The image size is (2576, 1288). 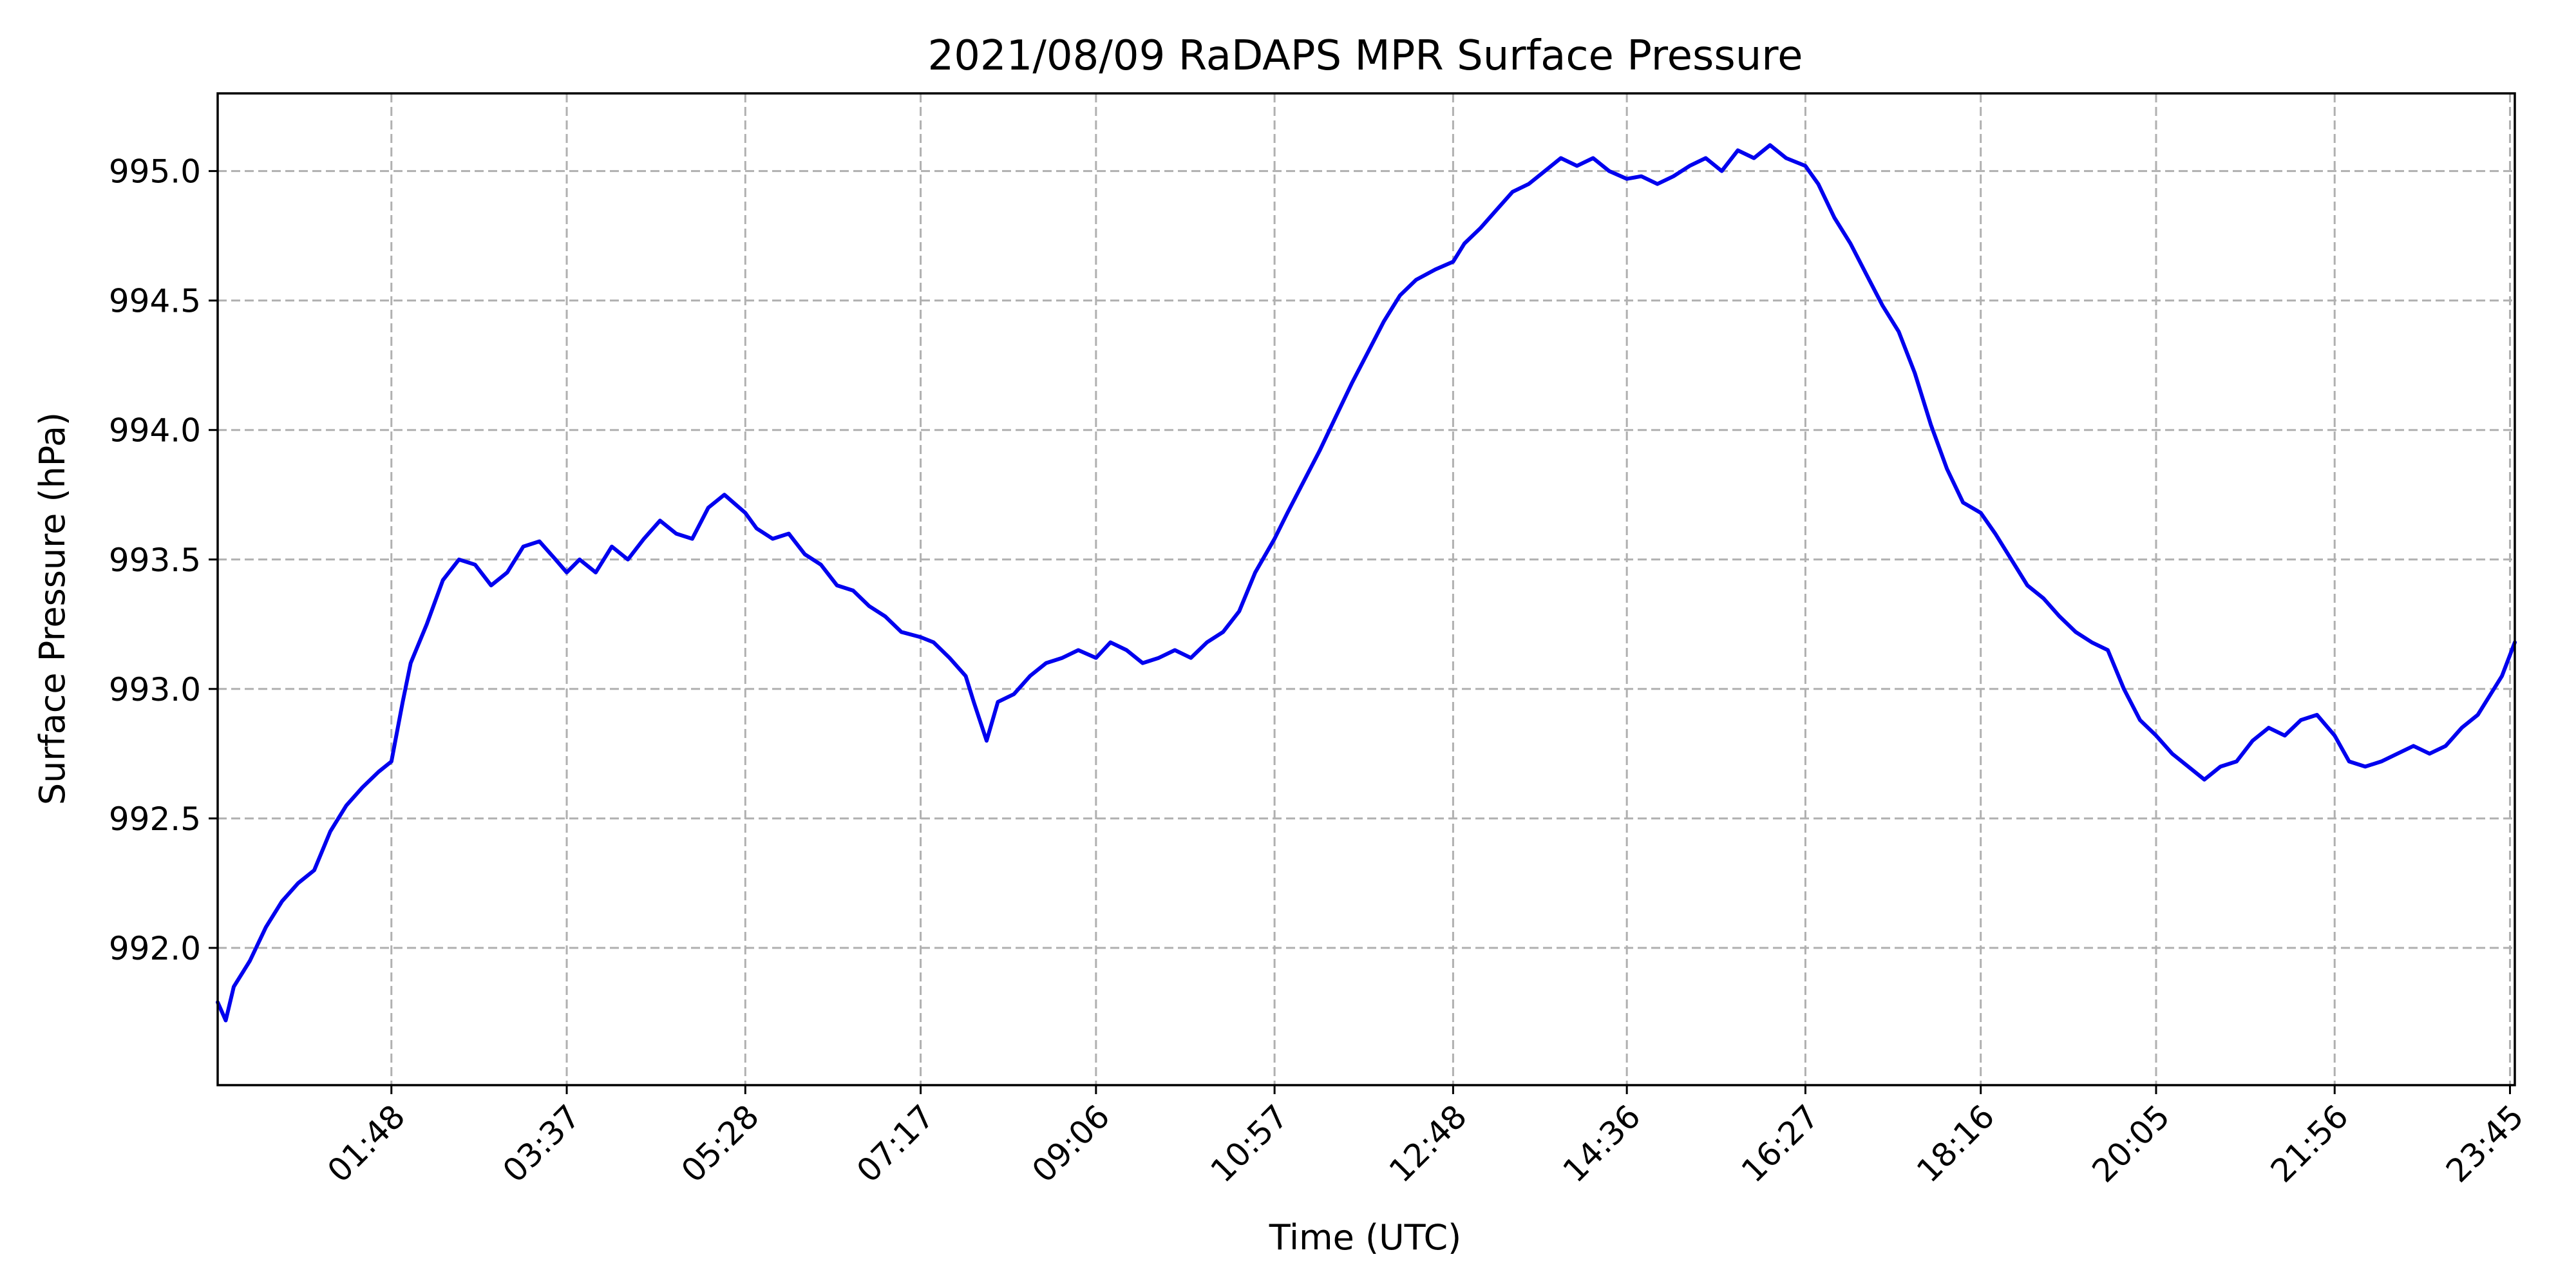 I want to click on y-tick-label: 994.5, so click(x=155, y=301).